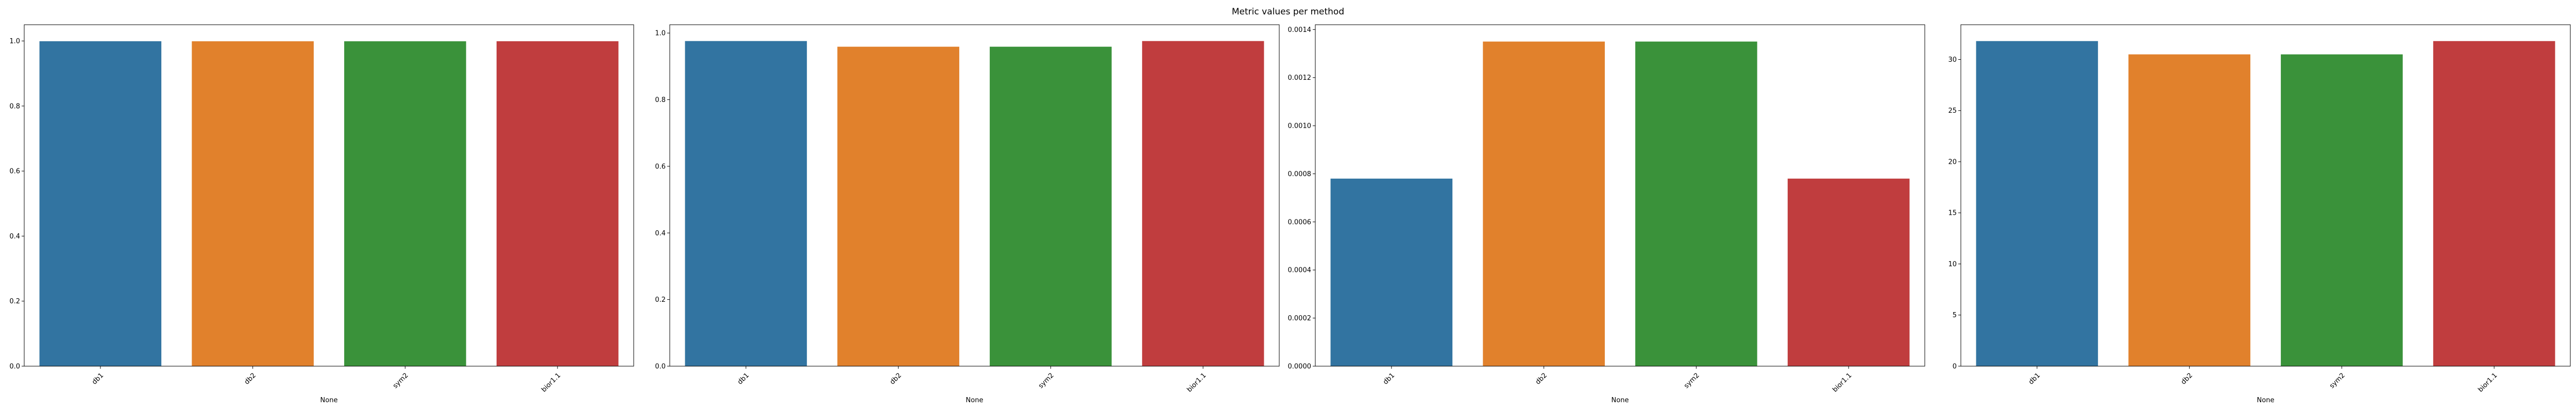  I want to click on y-tick-label: 15, so click(1953, 214).